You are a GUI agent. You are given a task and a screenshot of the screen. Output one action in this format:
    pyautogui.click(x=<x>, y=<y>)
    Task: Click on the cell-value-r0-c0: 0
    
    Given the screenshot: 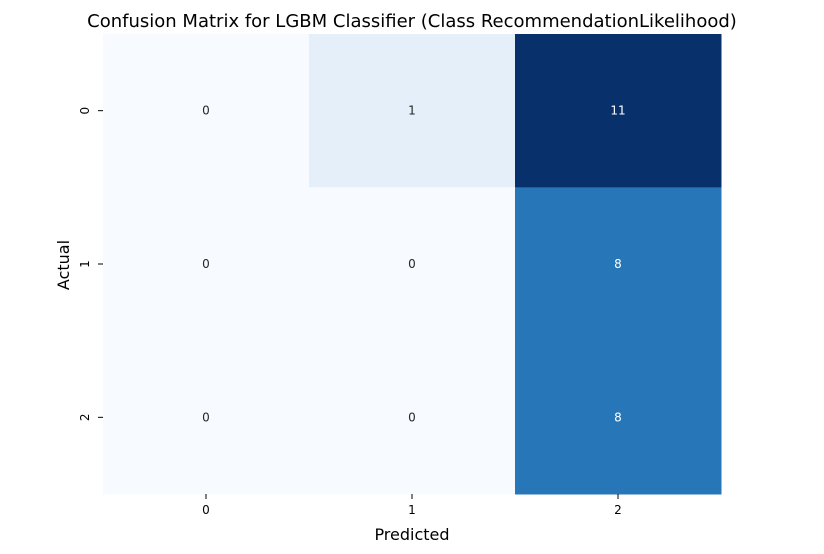 What is the action you would take?
    pyautogui.click(x=206, y=111)
    